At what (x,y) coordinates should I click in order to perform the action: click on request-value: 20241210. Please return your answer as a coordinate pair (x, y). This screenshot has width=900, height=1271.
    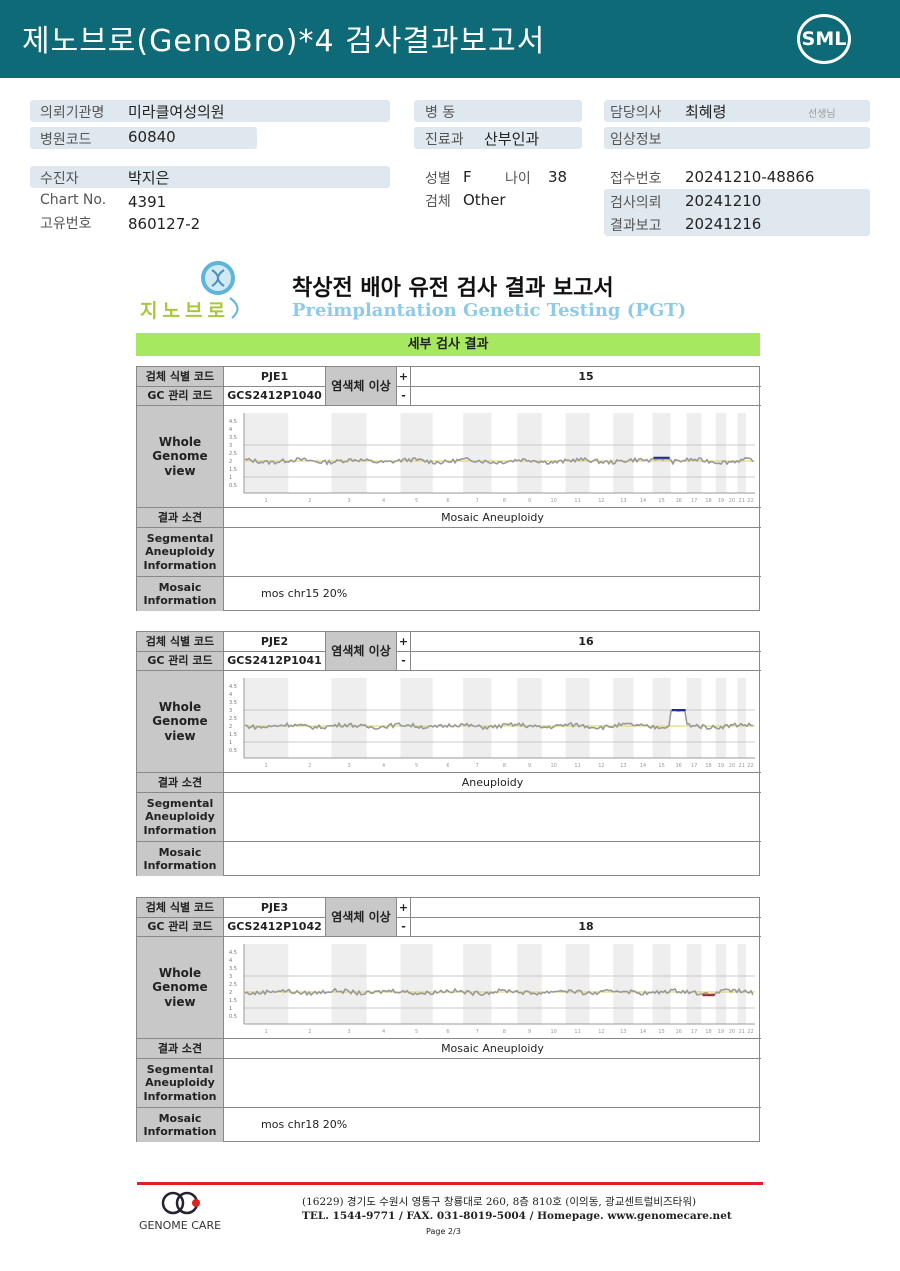
    Looking at the image, I should click on (723, 201).